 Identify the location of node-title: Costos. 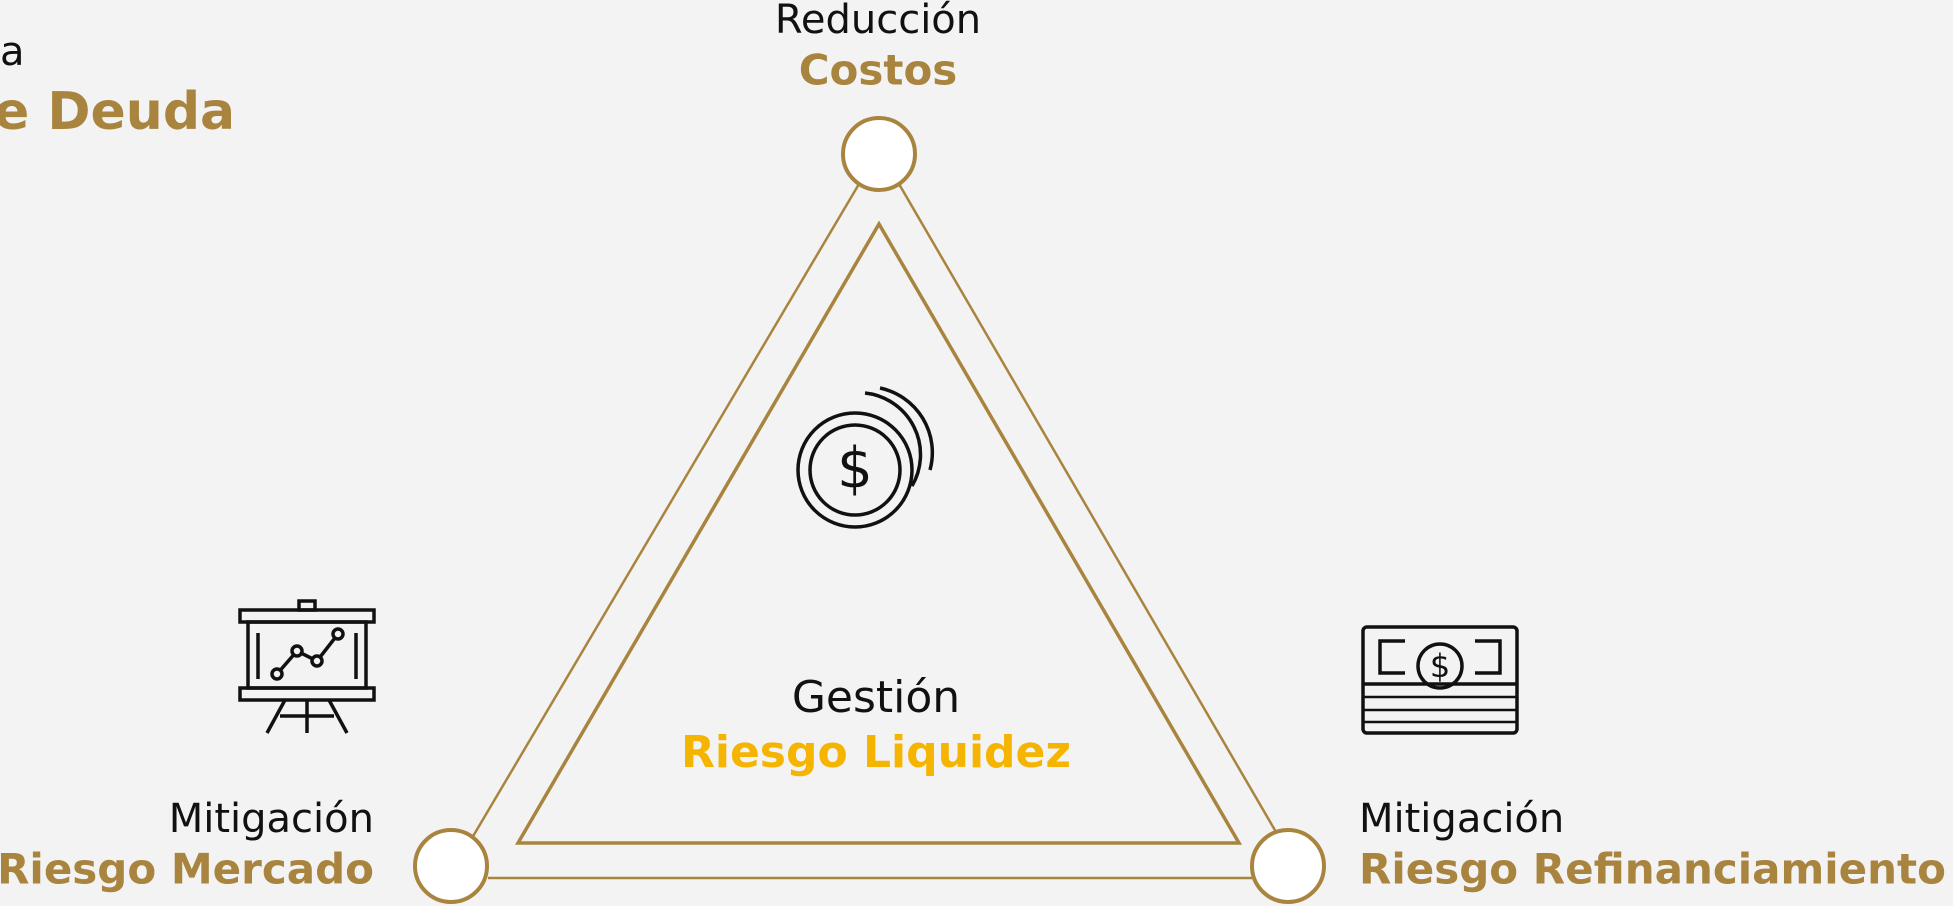
(878, 70).